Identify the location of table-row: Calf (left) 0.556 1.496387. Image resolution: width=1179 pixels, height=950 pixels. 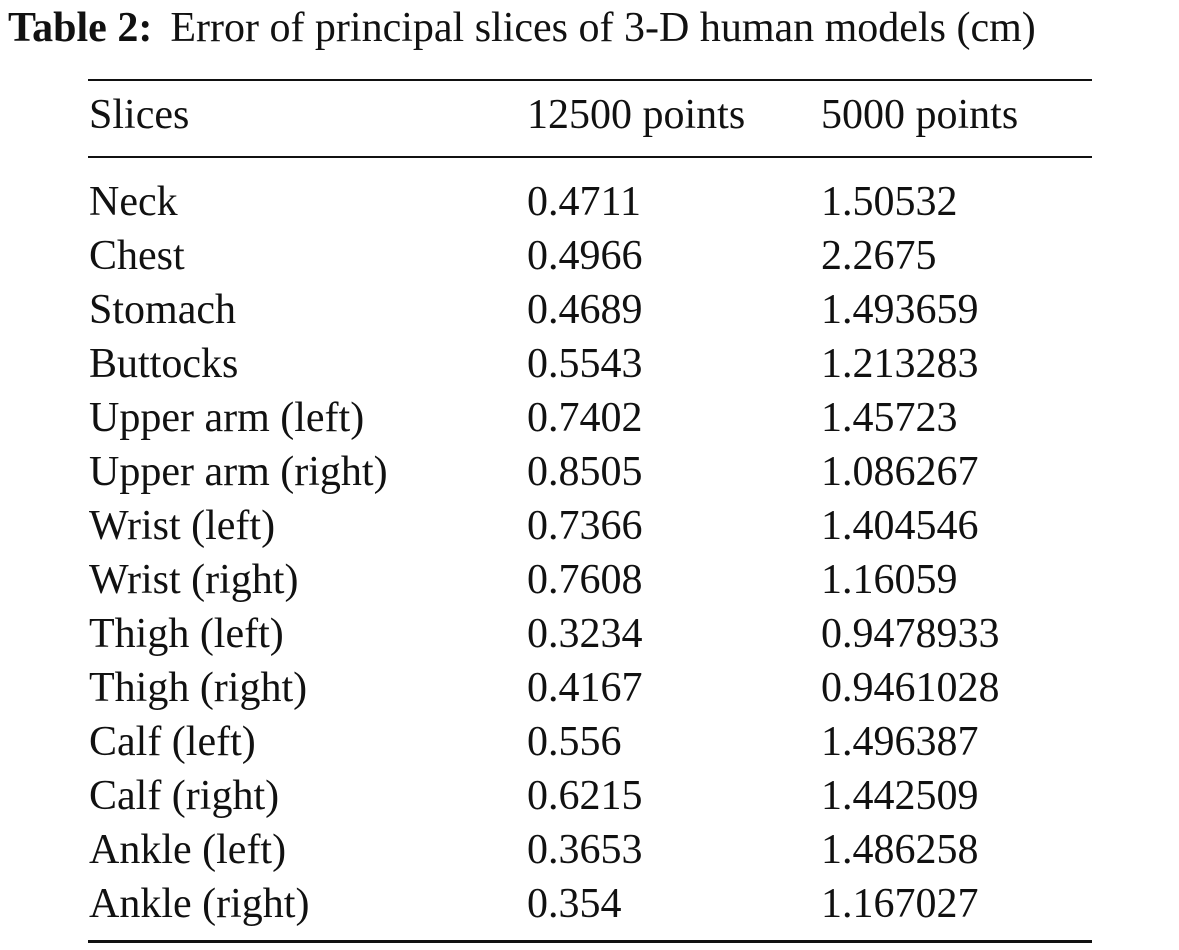
(589, 742).